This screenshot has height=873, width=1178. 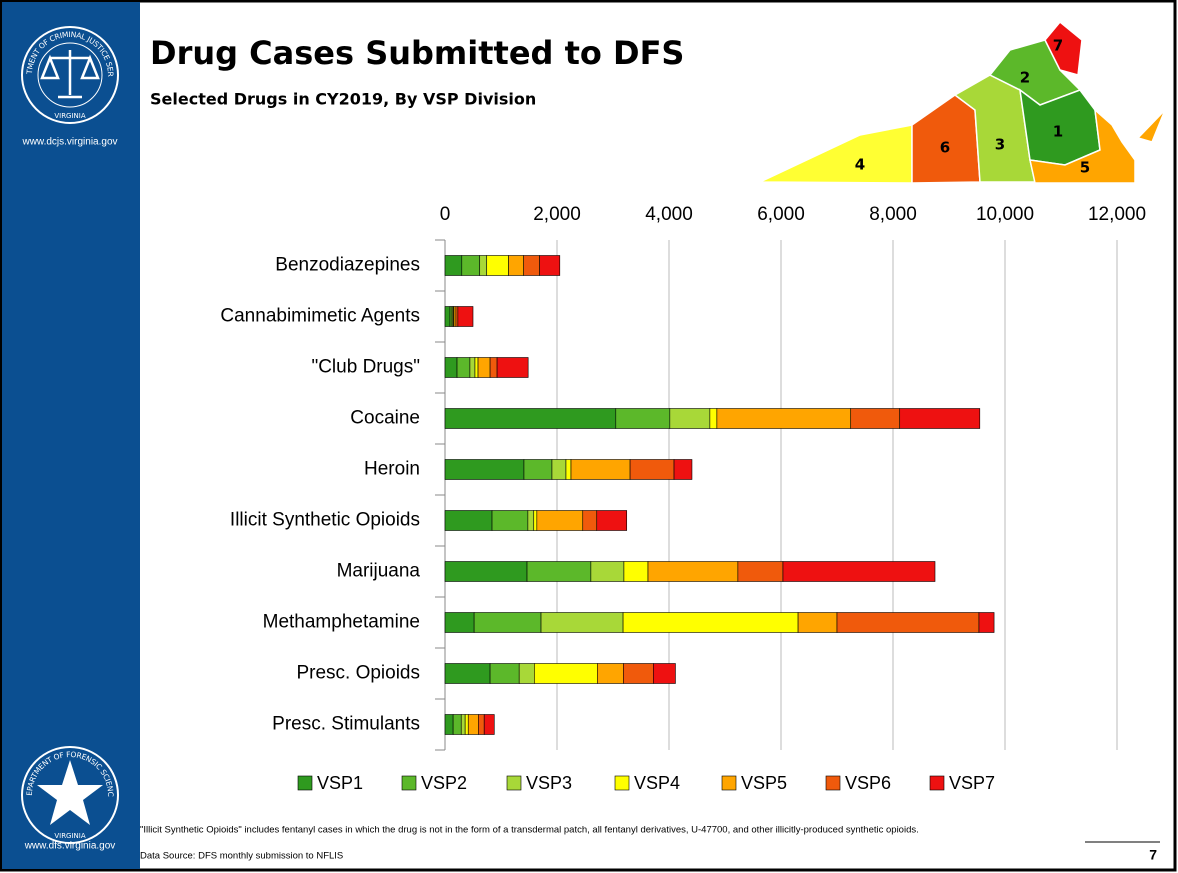 What do you see at coordinates (1058, 132) in the screenshot?
I see `map-label: 1` at bounding box center [1058, 132].